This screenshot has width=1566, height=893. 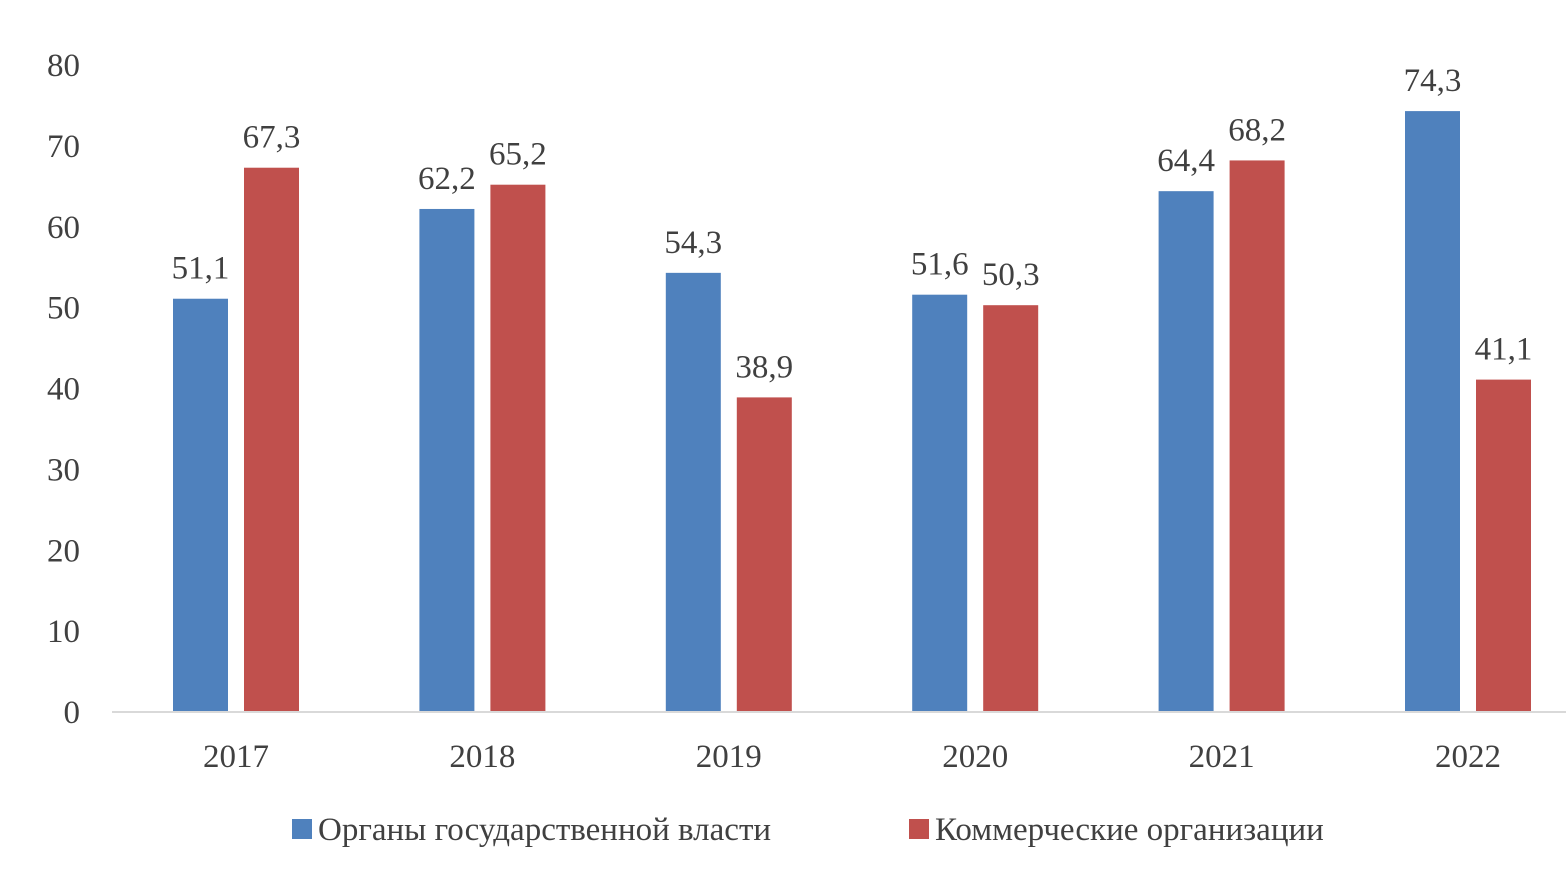 What do you see at coordinates (975, 757) in the screenshot?
I see `x-tick-label: 2020` at bounding box center [975, 757].